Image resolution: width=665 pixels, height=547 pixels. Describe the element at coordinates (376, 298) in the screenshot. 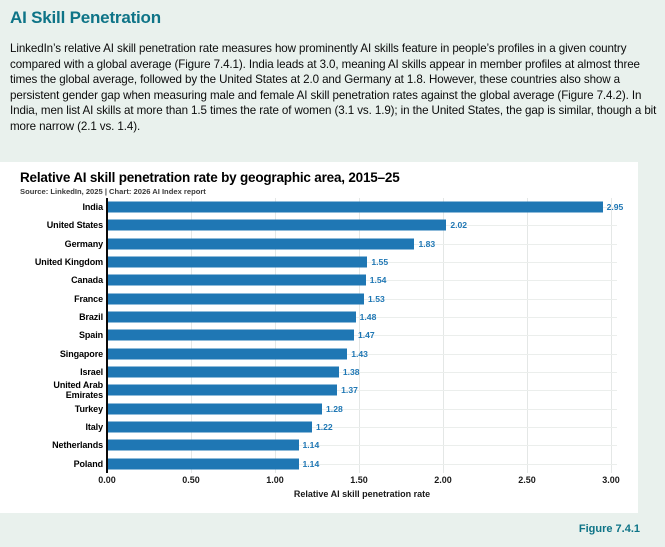

I see `value-label: 1.53` at that location.